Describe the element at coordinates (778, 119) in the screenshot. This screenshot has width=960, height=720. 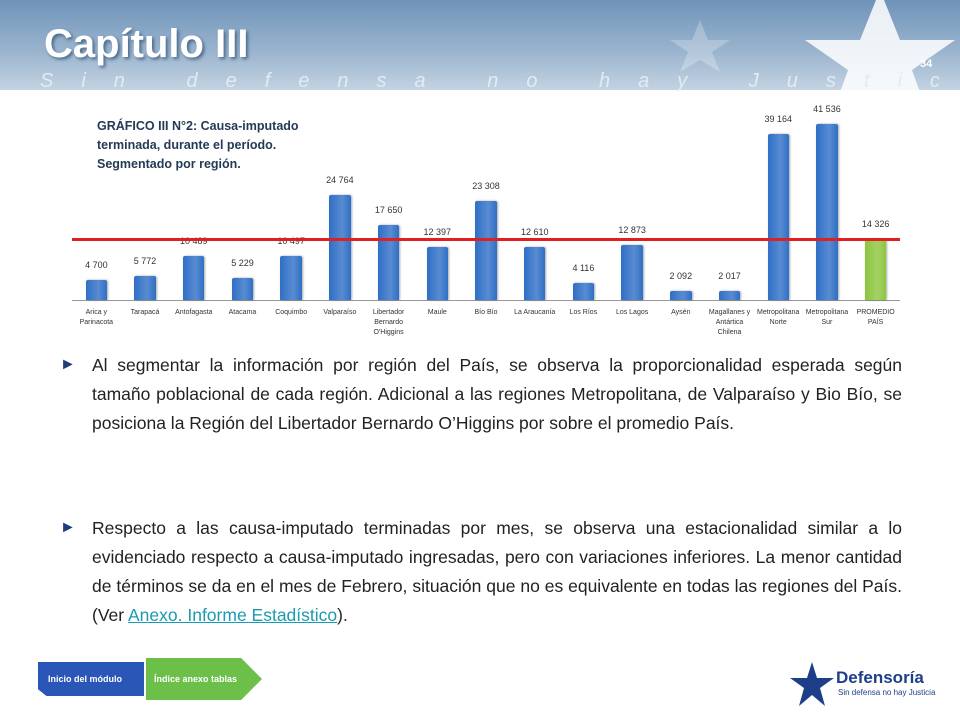
I see `value-label: 39 164` at that location.